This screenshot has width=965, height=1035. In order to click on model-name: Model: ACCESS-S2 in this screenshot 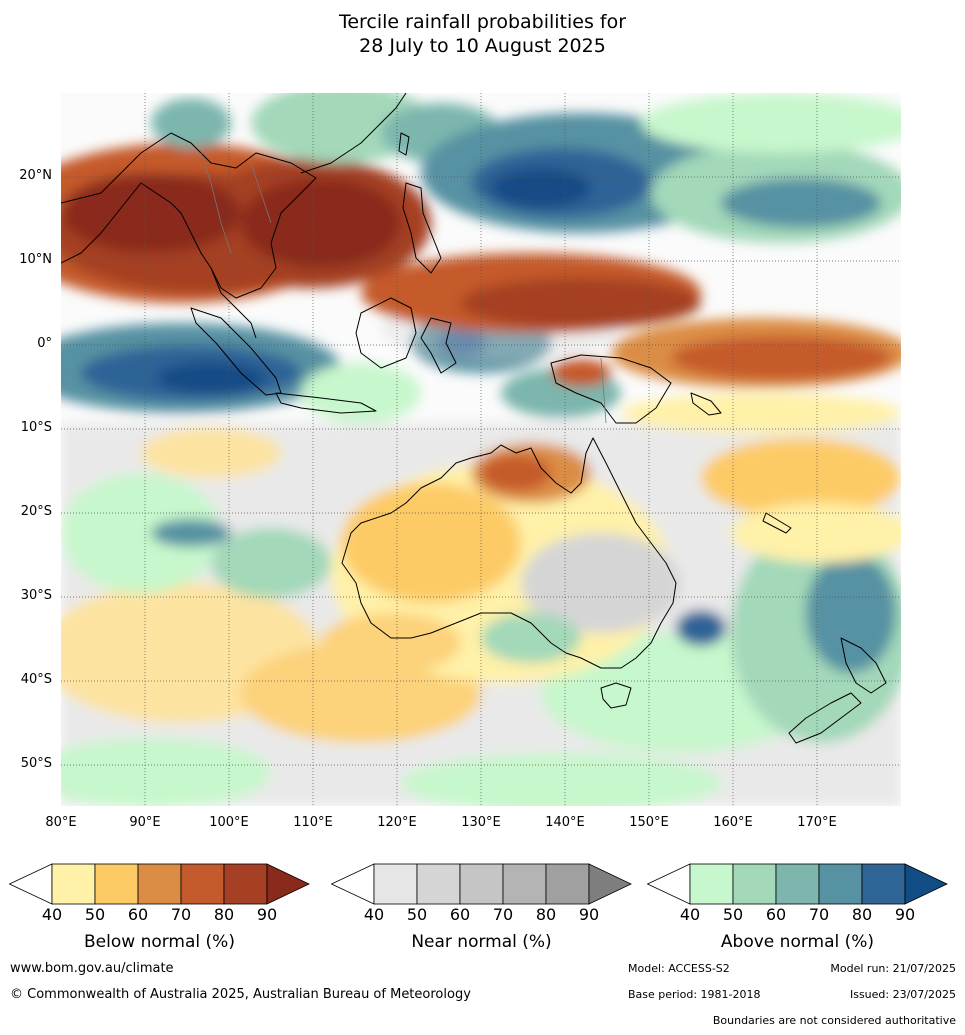, I will do `click(679, 968)`.